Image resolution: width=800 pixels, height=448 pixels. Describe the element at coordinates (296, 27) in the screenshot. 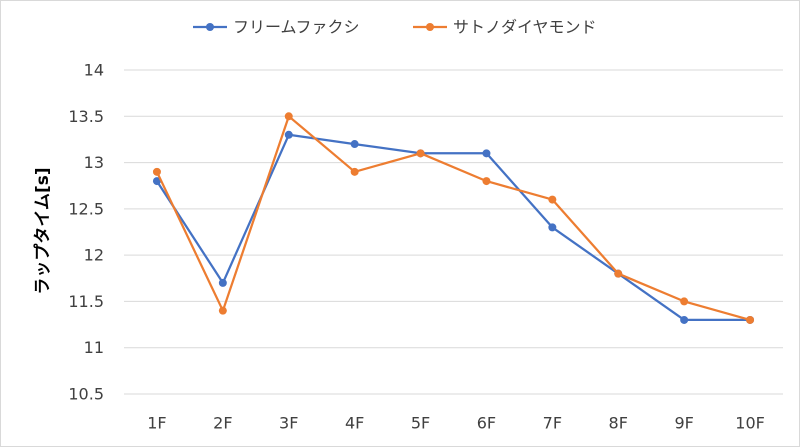

I see `legend-label: フリームファクシ` at that location.